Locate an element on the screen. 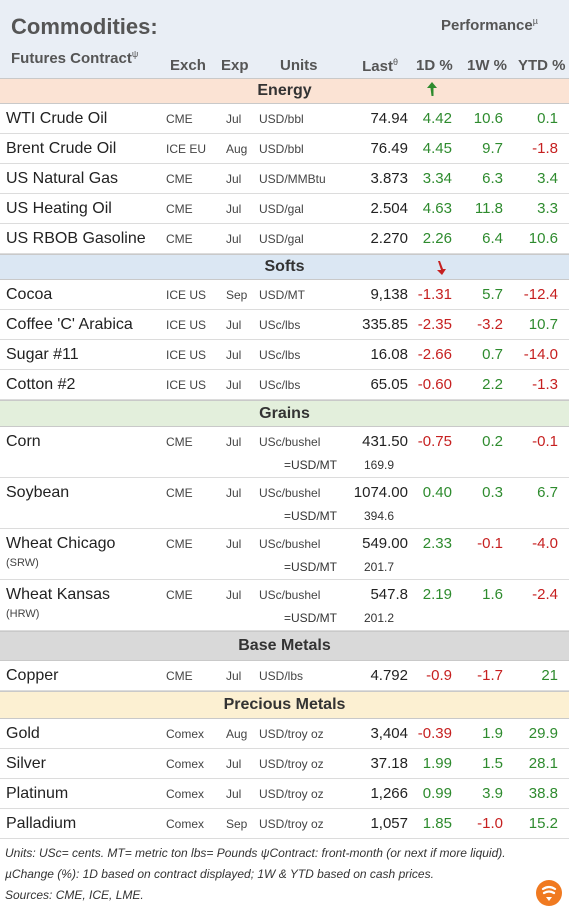 The image size is (569, 919). change-1w: 0.3 is located at coordinates (492, 492).